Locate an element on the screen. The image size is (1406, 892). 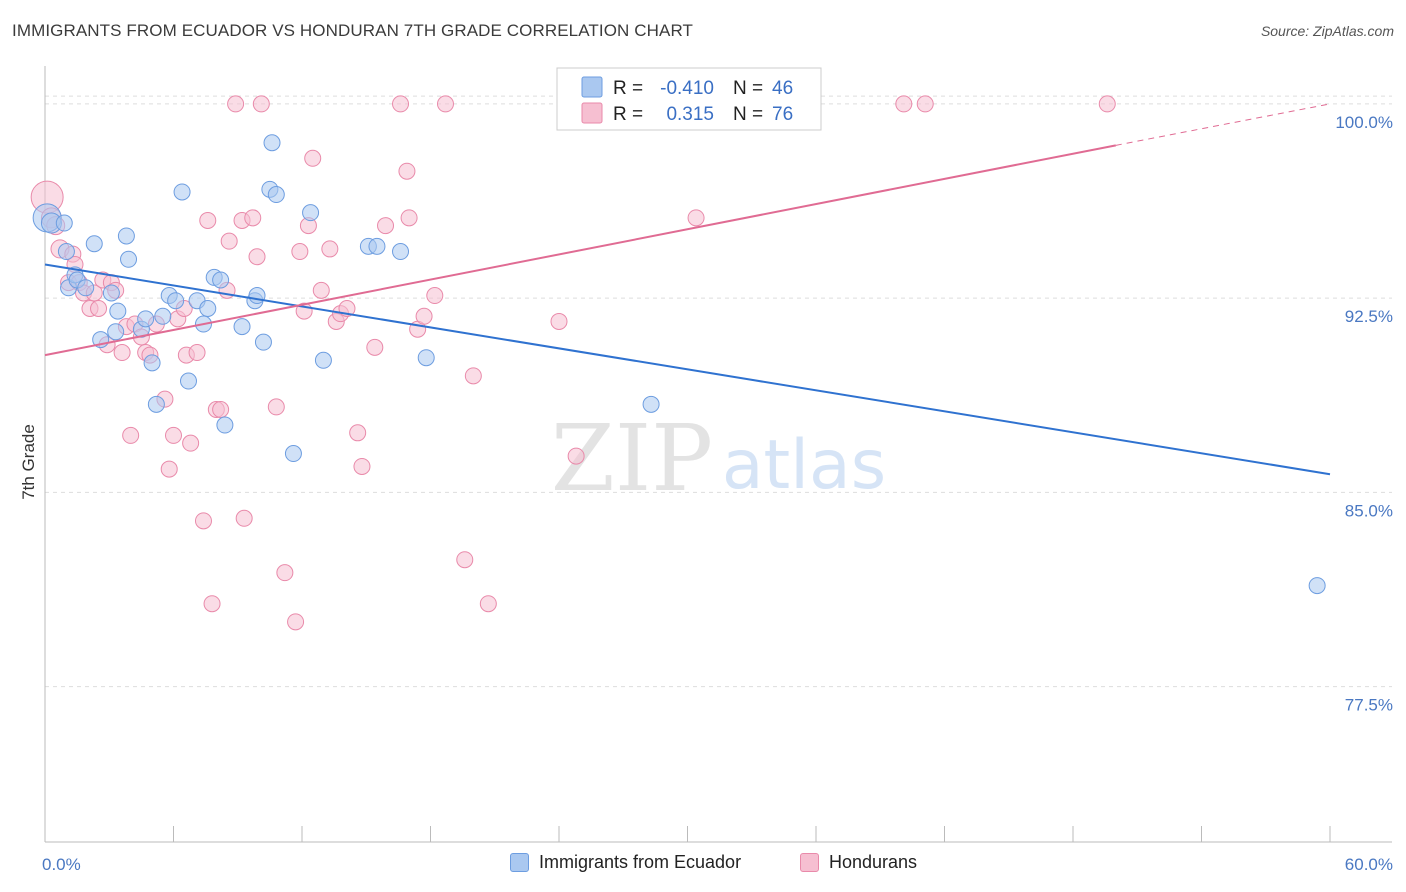
legend-swatch-blue is located at coordinates (592, 87).